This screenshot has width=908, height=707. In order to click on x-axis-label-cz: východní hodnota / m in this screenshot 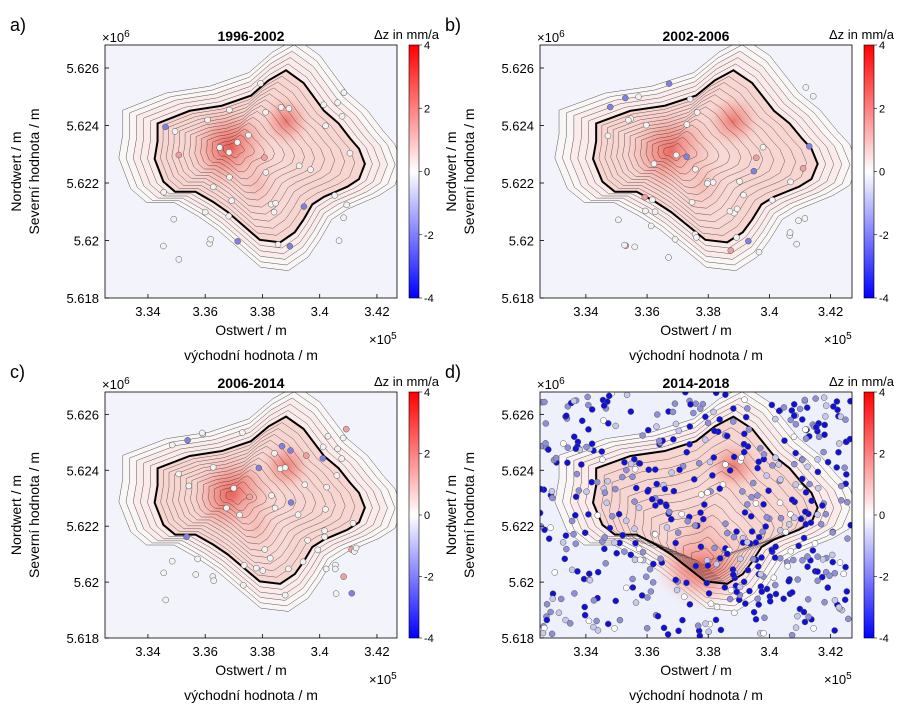, I will do `click(251, 355)`.